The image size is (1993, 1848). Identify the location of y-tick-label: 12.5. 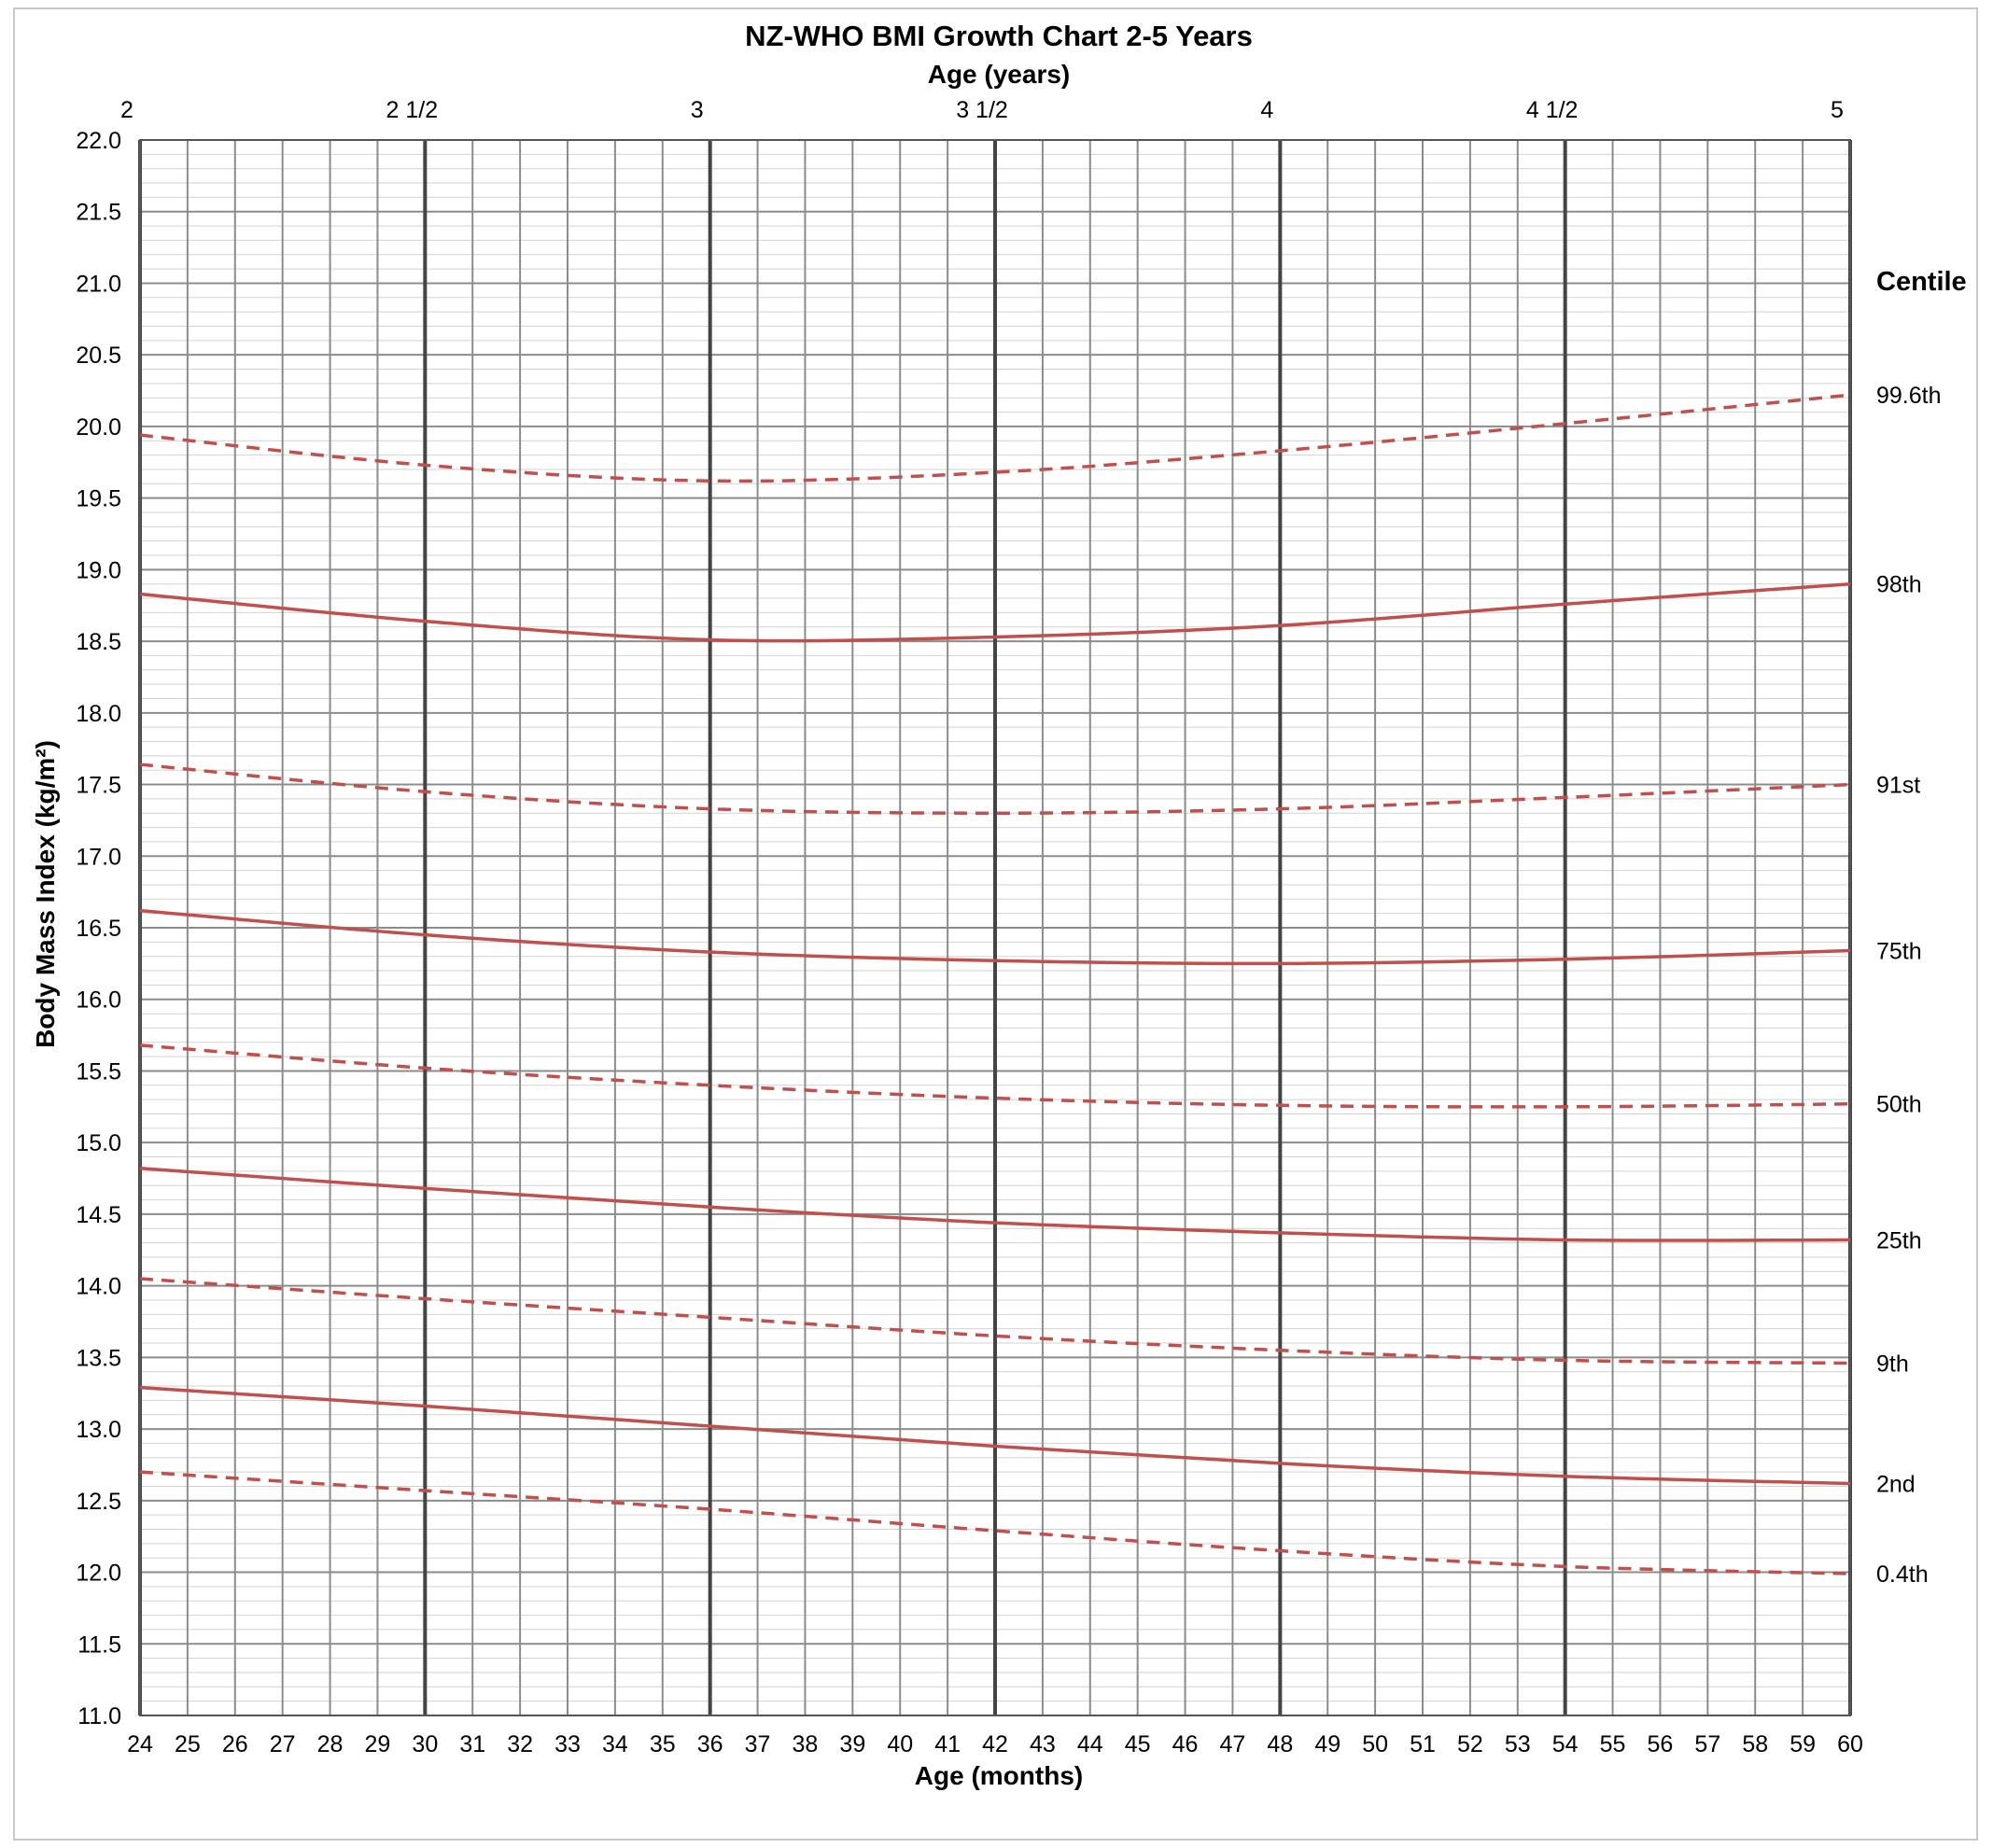
(98, 1502).